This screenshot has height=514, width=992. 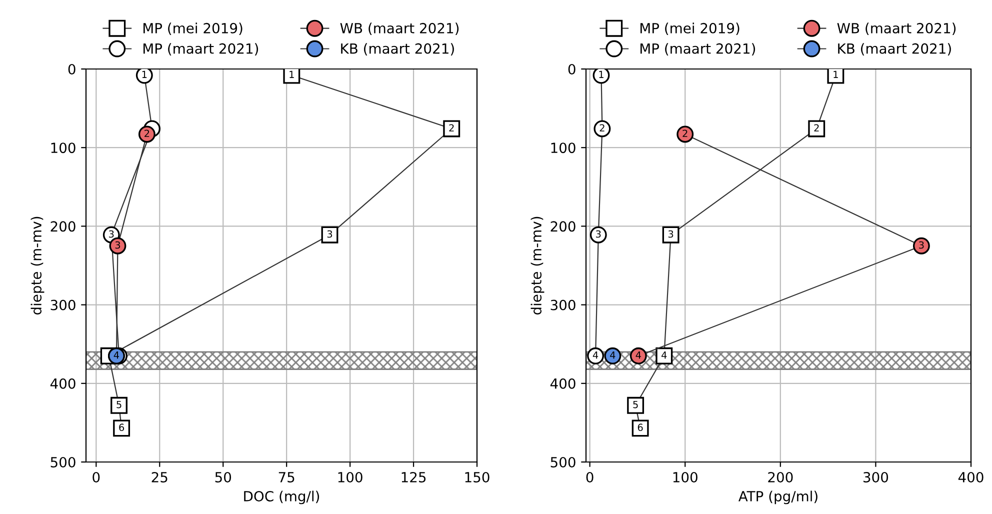 I want to click on x-tick-label: 125, so click(x=414, y=477).